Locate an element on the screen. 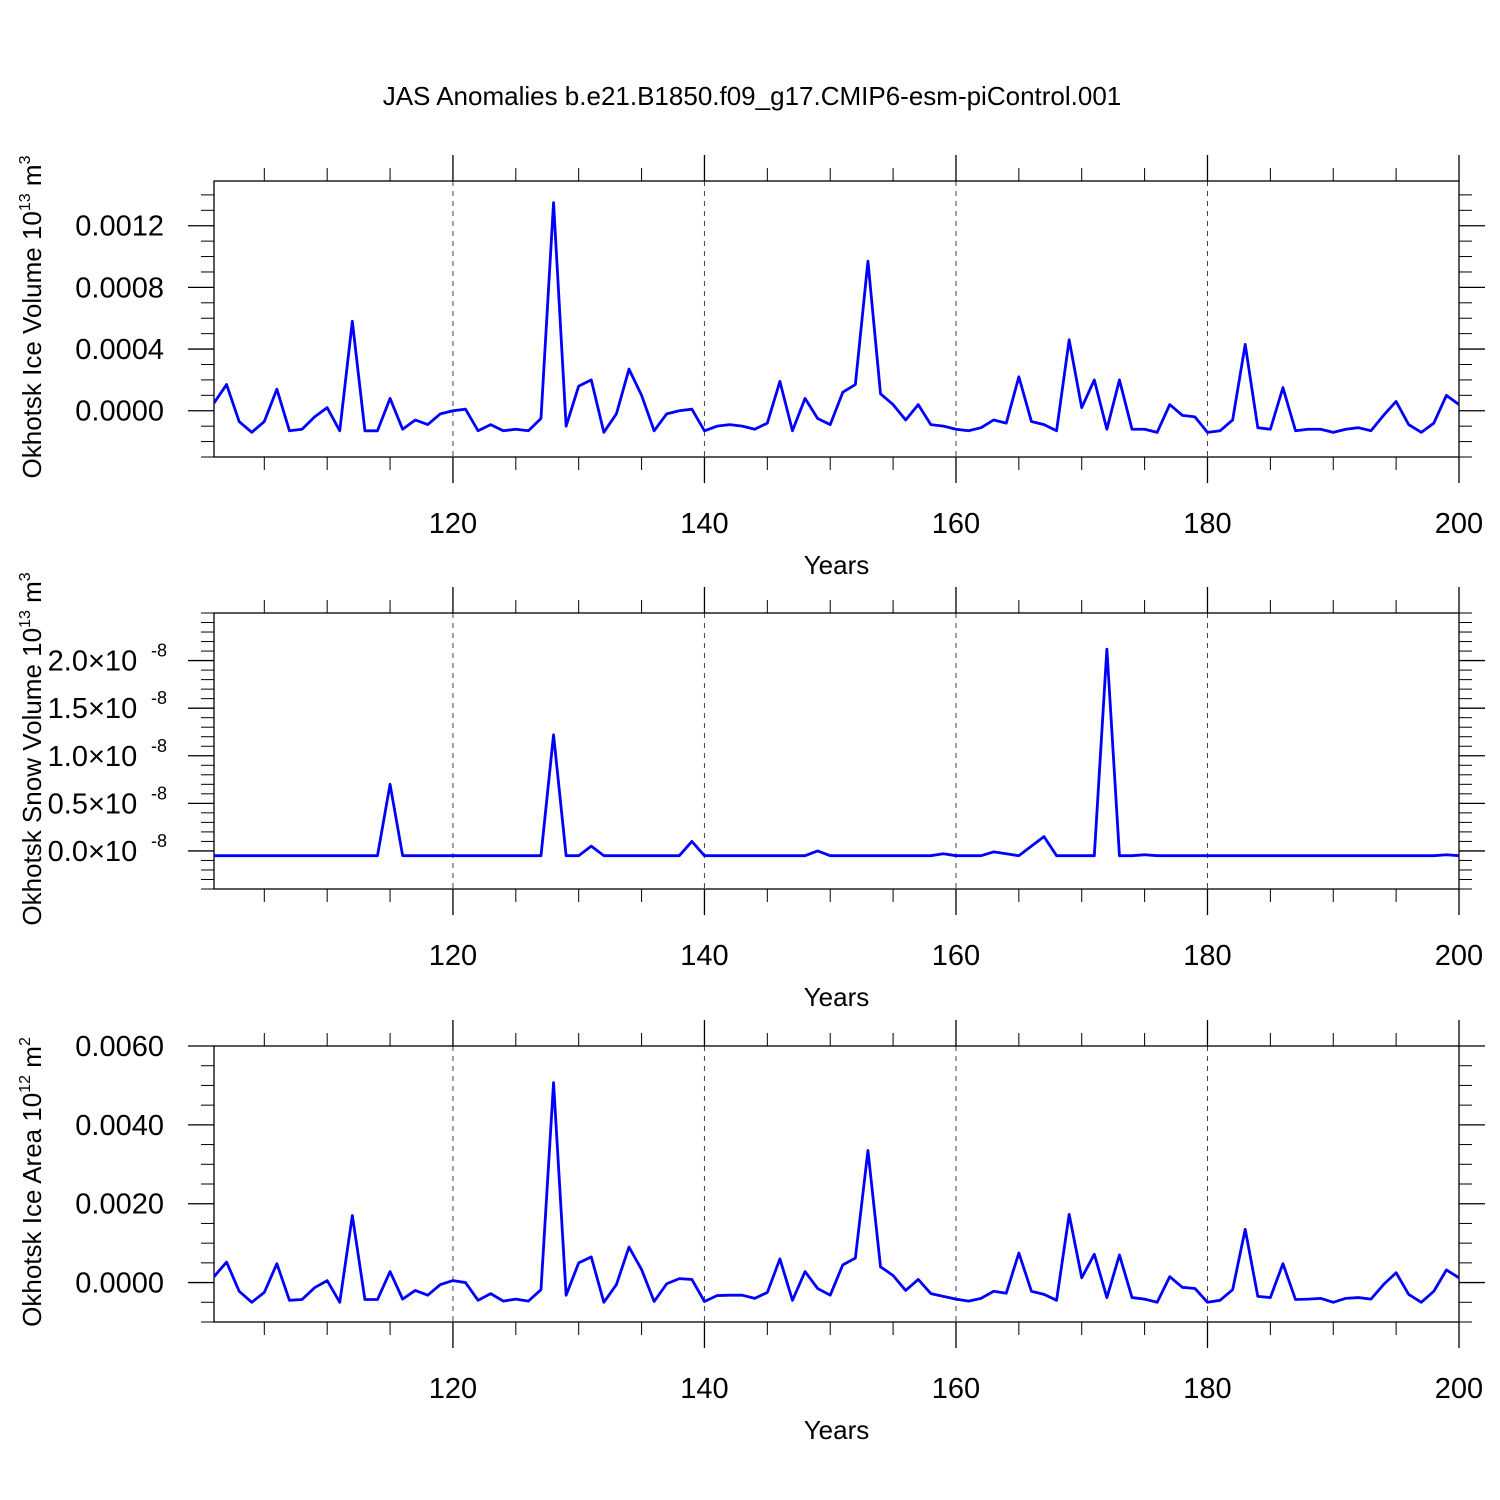  y-tick-label: 0.0 is located at coordinates (68, 852).